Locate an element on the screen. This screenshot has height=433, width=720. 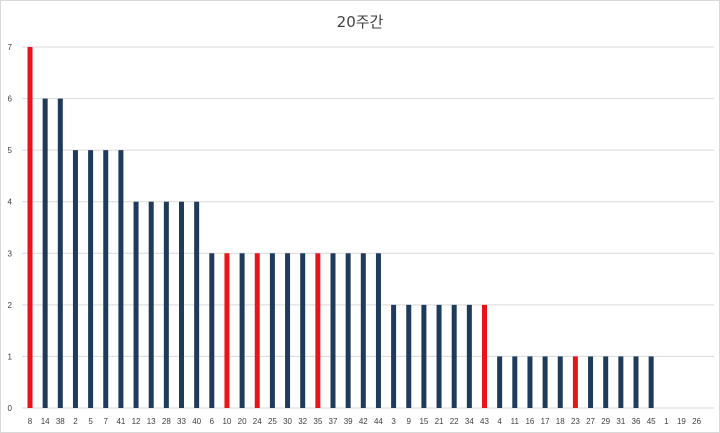
y-tick-label: 6 is located at coordinates (10, 99).